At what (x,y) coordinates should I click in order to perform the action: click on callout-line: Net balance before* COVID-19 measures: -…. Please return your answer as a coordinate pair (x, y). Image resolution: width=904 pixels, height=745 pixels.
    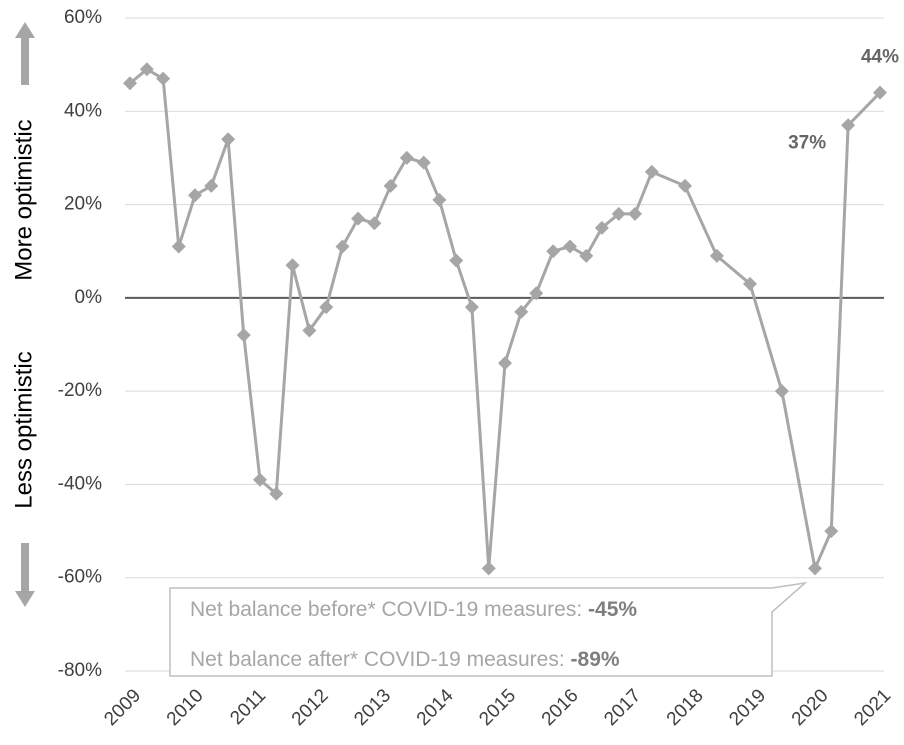
    Looking at the image, I should click on (413, 609).